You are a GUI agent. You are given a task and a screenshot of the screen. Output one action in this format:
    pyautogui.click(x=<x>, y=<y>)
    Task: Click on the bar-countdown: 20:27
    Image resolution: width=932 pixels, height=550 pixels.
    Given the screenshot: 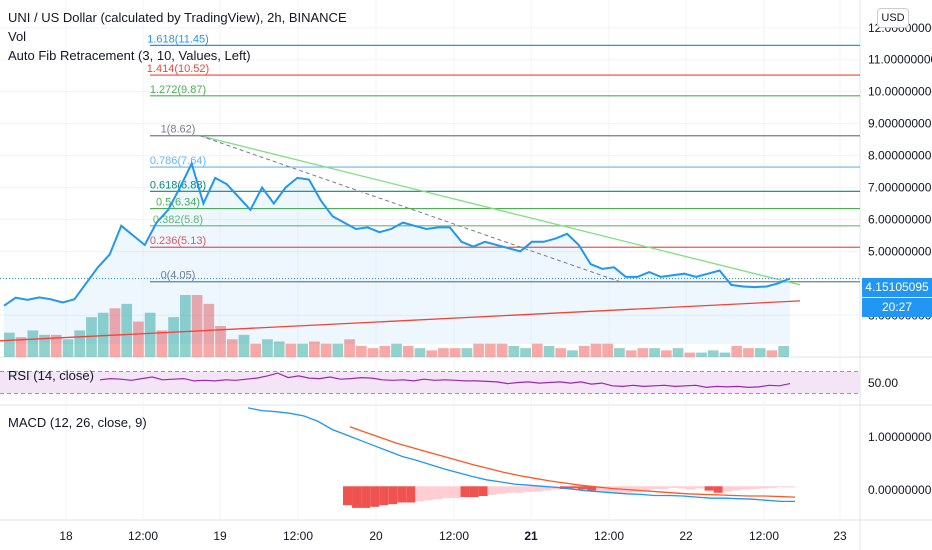 What is the action you would take?
    pyautogui.click(x=897, y=307)
    